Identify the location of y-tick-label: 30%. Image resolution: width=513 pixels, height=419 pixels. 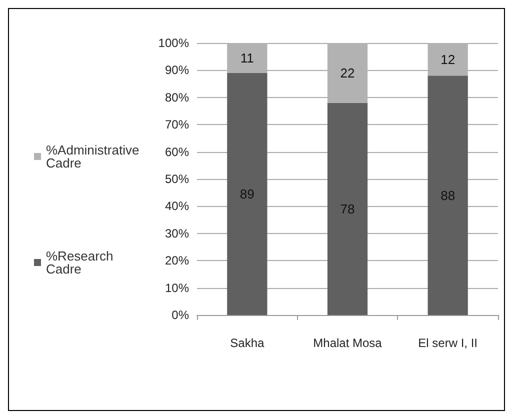
(177, 233).